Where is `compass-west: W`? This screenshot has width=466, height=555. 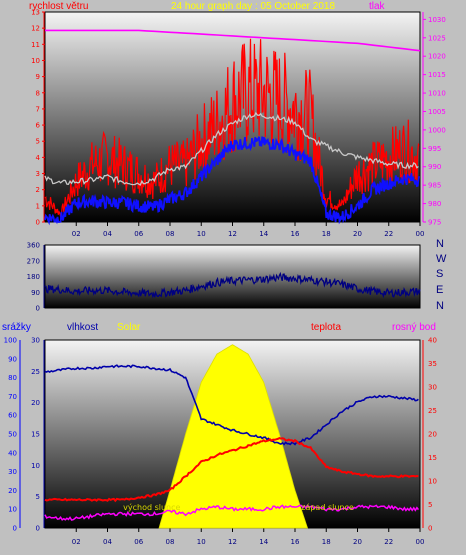
compass-west: W is located at coordinates (441, 259).